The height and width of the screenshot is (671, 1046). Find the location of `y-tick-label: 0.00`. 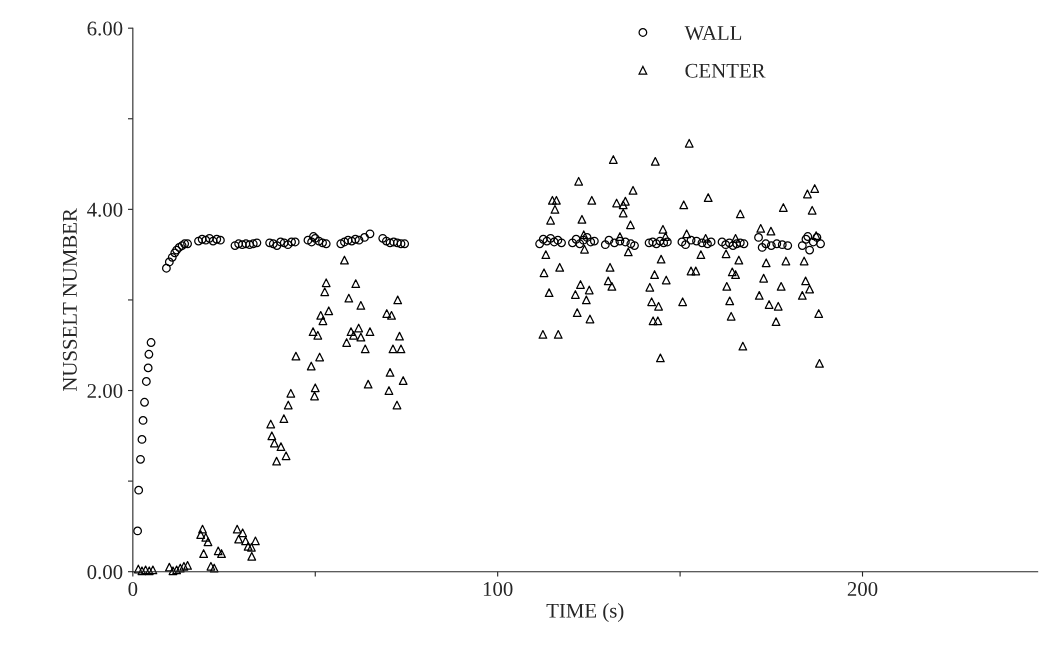

y-tick-label: 0.00 is located at coordinates (105, 572).